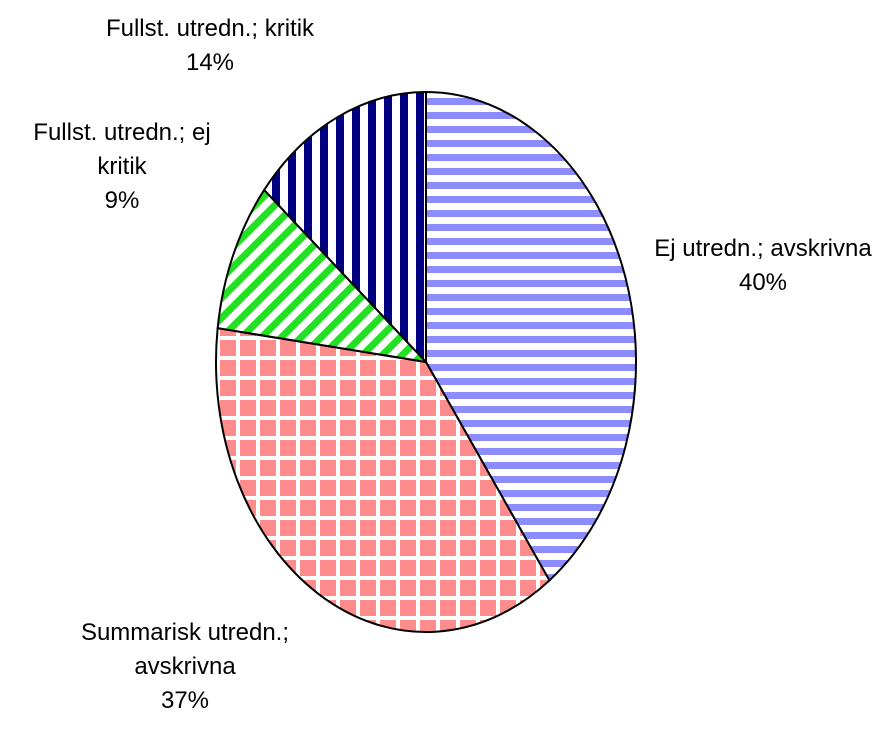  Describe the element at coordinates (763, 282) in the screenshot. I see `value-label: 40%` at that location.